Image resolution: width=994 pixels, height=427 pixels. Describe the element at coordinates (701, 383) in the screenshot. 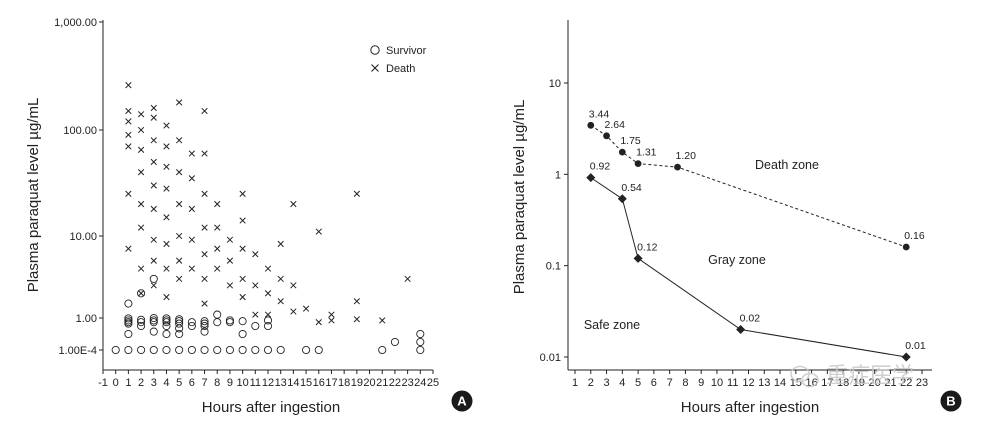

I see `x-tick-label: 9` at that location.